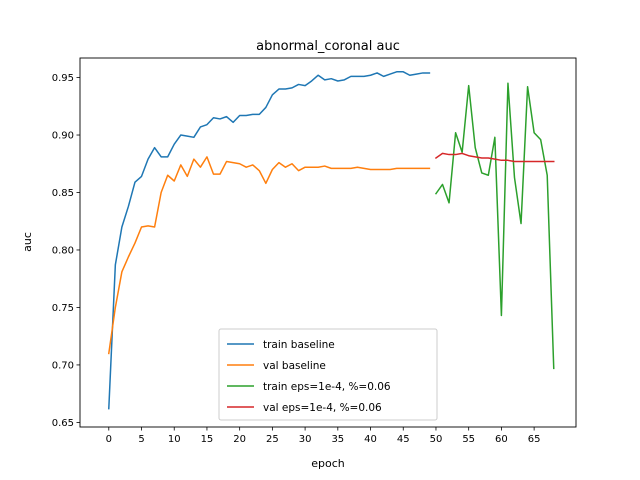 The image size is (640, 480). I want to click on x-tick-label: 20, so click(239, 439).